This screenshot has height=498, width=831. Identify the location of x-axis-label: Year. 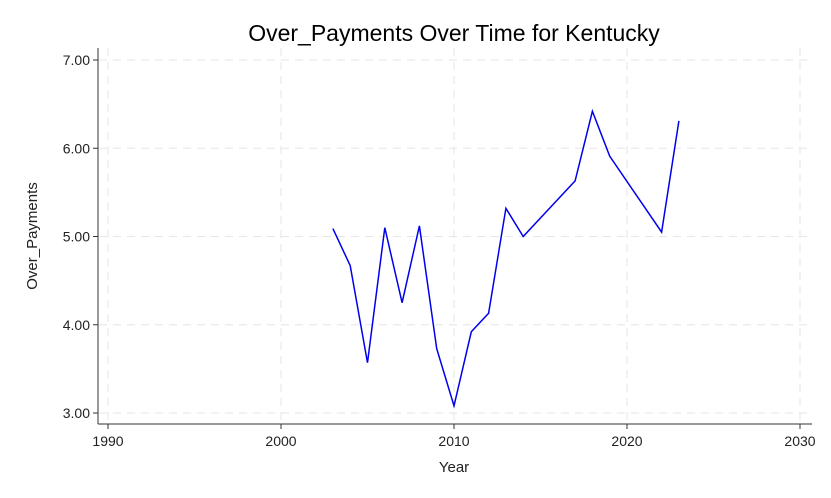
(454, 467).